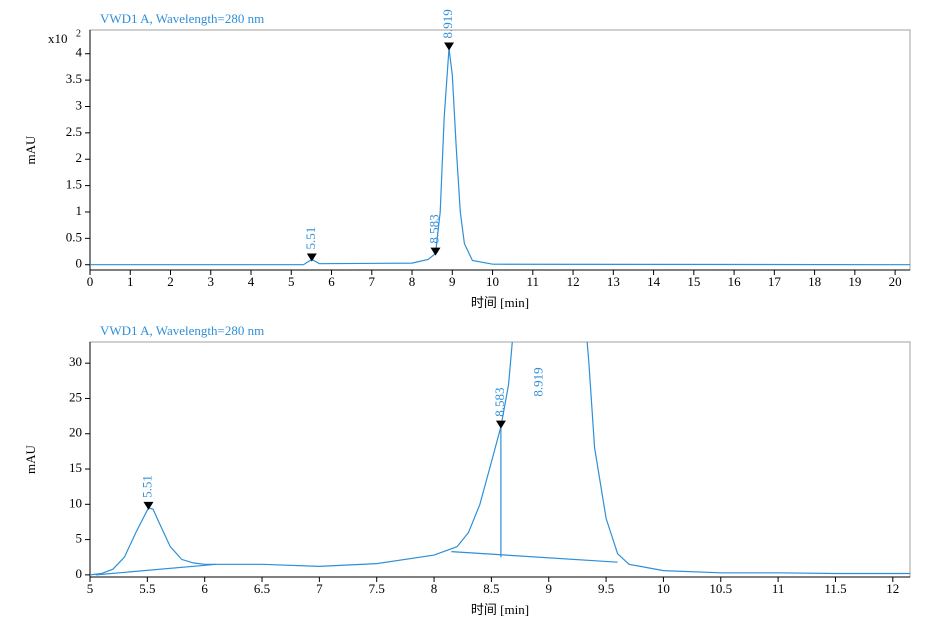  I want to click on y-tick-label: 15, so click(75, 467).